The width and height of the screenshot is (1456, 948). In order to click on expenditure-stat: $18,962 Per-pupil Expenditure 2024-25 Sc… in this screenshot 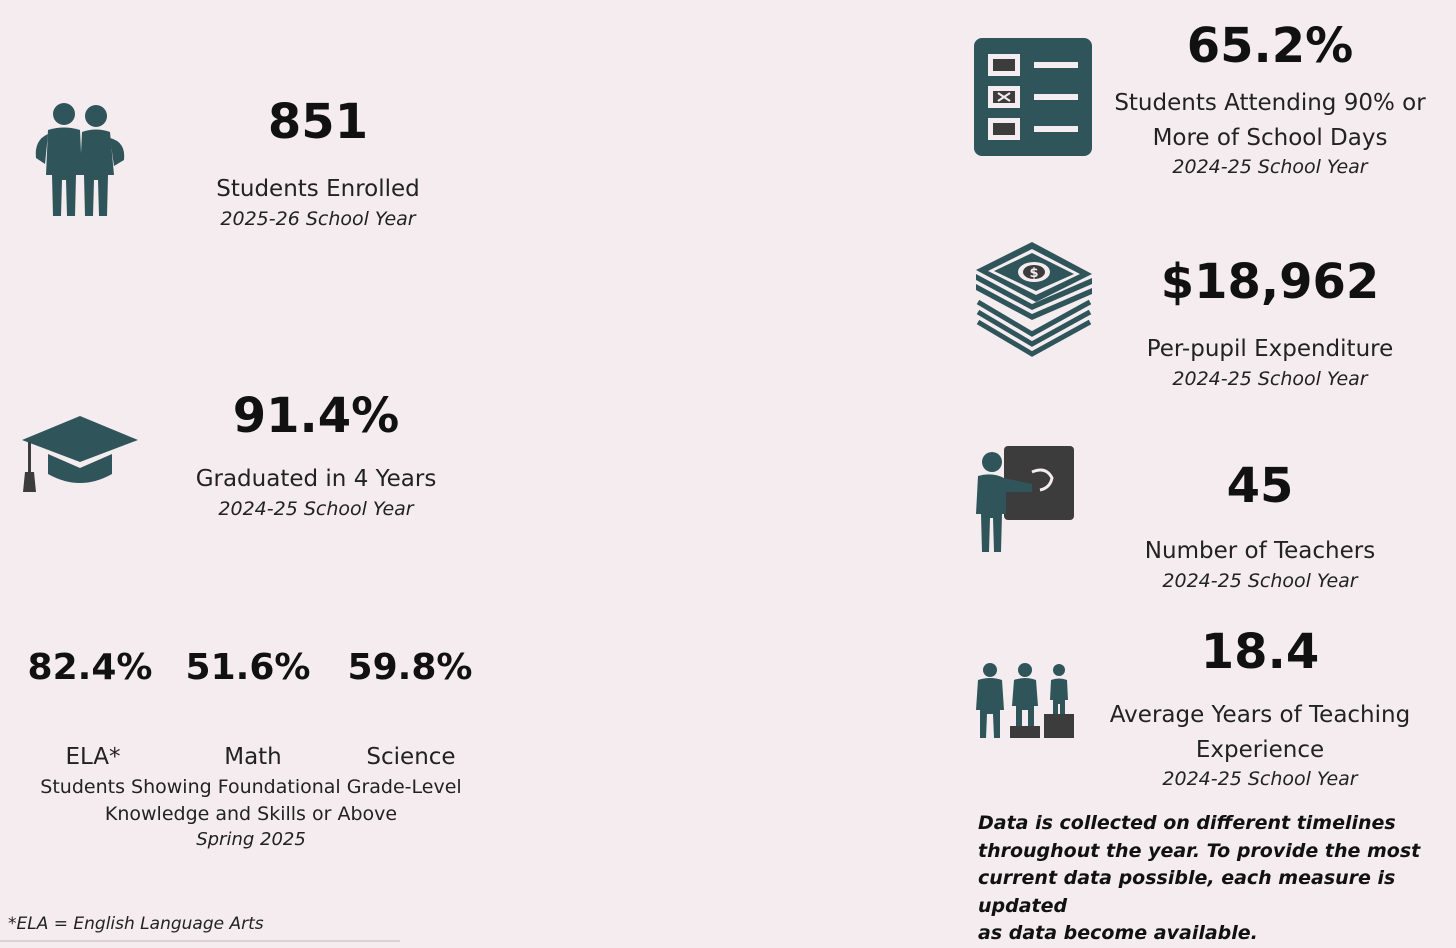, I will do `click(1270, 324)`.